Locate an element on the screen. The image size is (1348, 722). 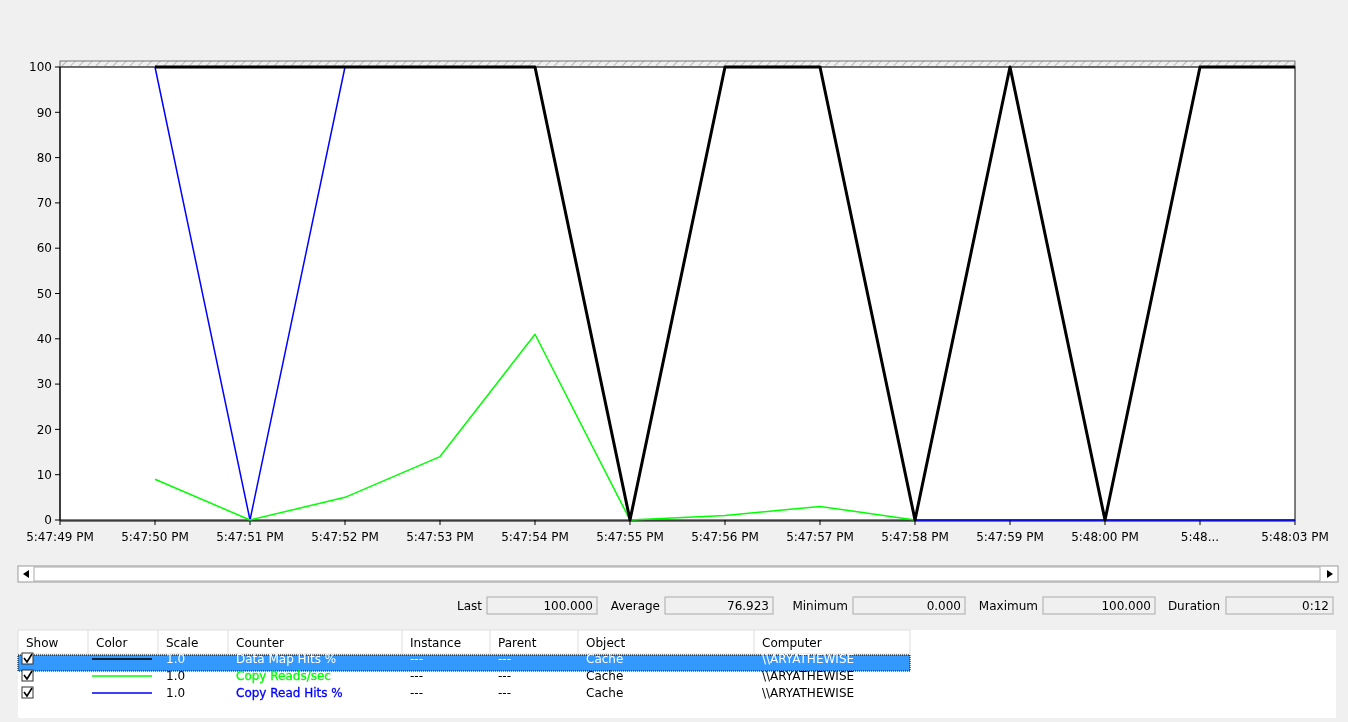
y-tick-label: 0 is located at coordinates (48, 520).